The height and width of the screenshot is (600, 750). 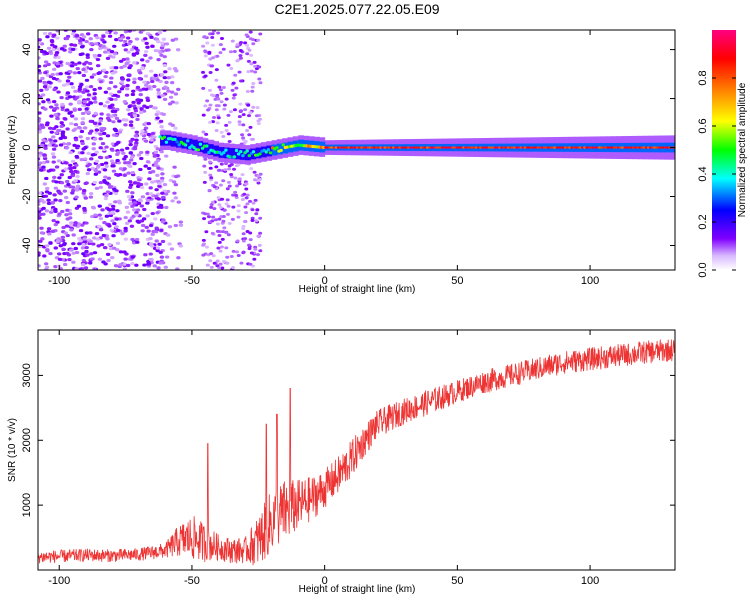 I want to click on y-tick-label: 20, so click(x=27, y=98).